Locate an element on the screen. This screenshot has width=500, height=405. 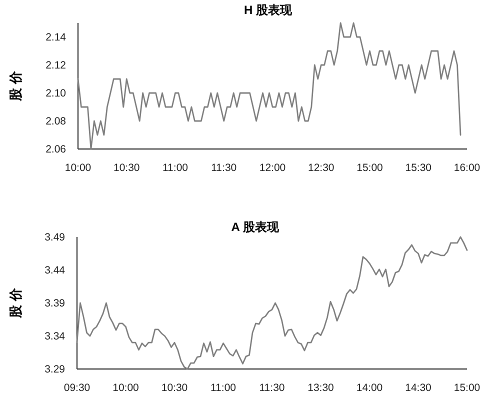
title: A 股表现 is located at coordinates (255, 227).